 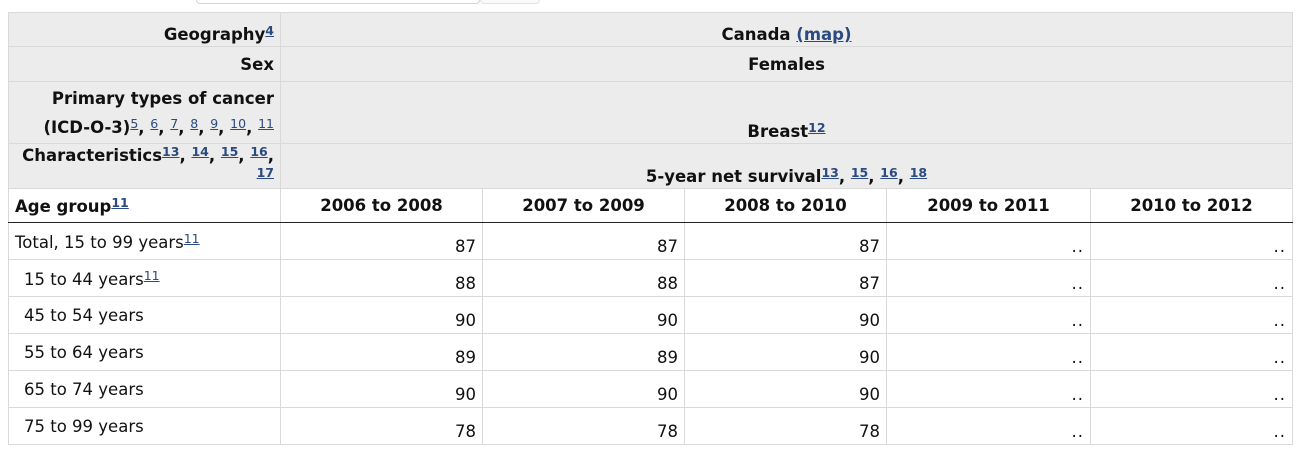 I want to click on sex-row: Sex Females, so click(x=651, y=64).